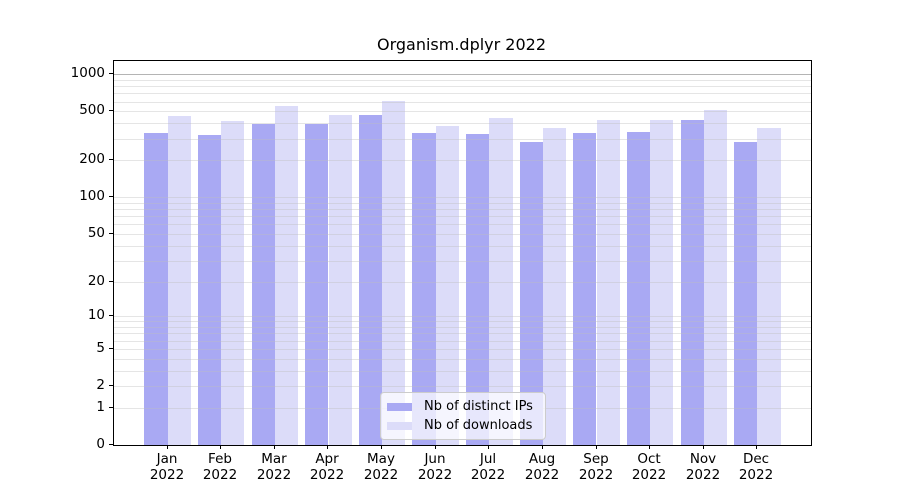  What do you see at coordinates (542, 467) in the screenshot?
I see `x-tick-label-aug: Aug 2022` at bounding box center [542, 467].